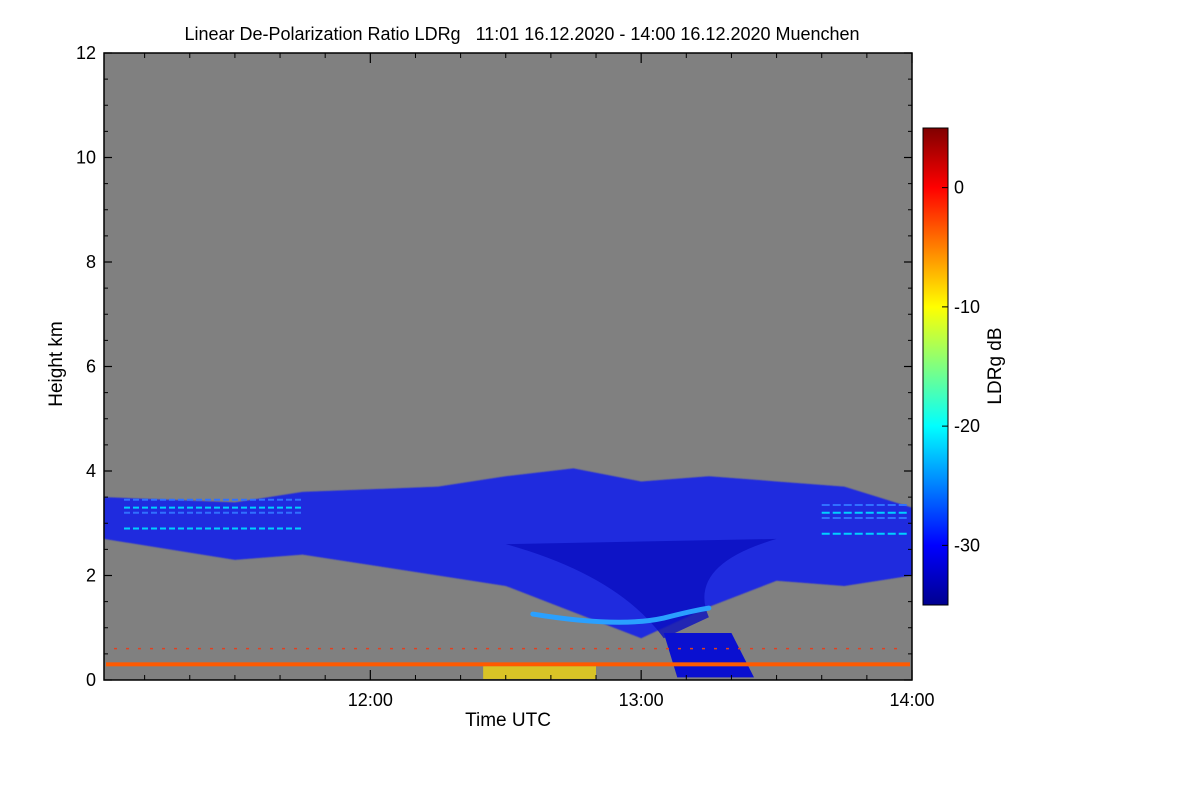 Image resolution: width=1200 pixels, height=800 pixels. I want to click on y-tick-label: 4, so click(91, 471).